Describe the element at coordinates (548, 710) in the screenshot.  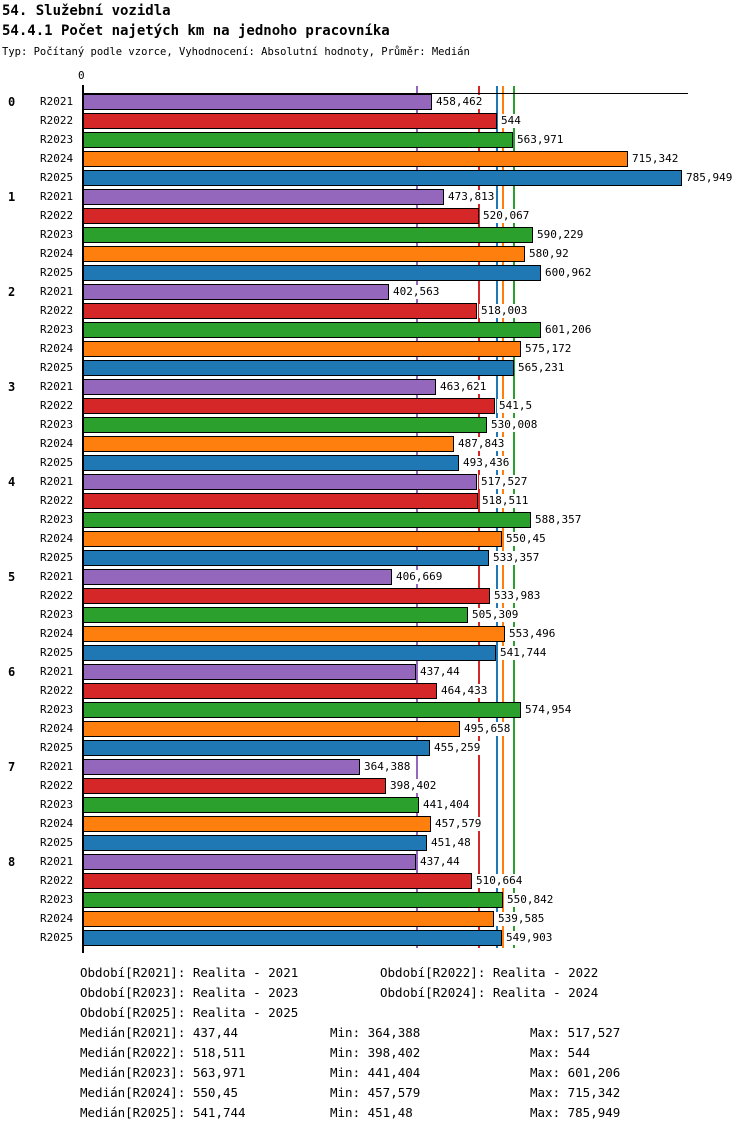
I see `bar-value-label: 574,954` at that location.